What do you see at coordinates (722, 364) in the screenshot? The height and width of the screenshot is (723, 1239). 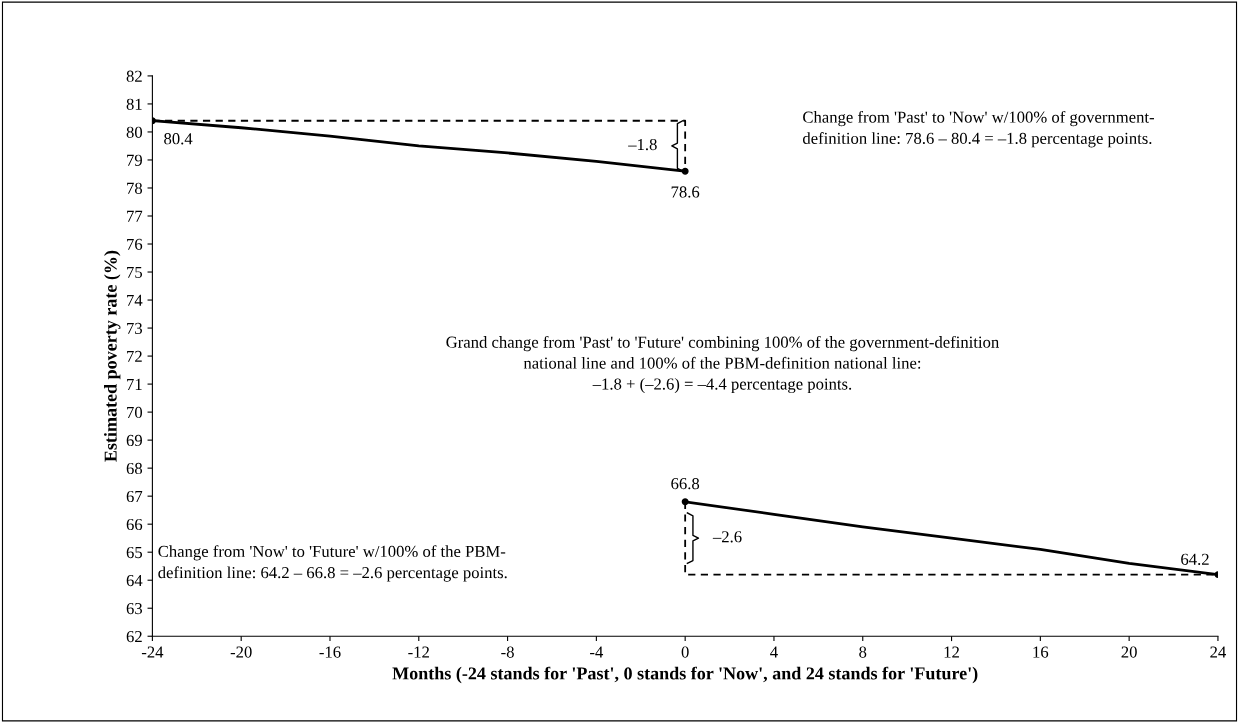 I see `annotation: Grand change from 'Past' to 'Future' combining 100% of the government-definition national line and 100% of the PBM-definition national line: –1.8 + (–2.6) = –4.4 percentage points.` at bounding box center [722, 364].